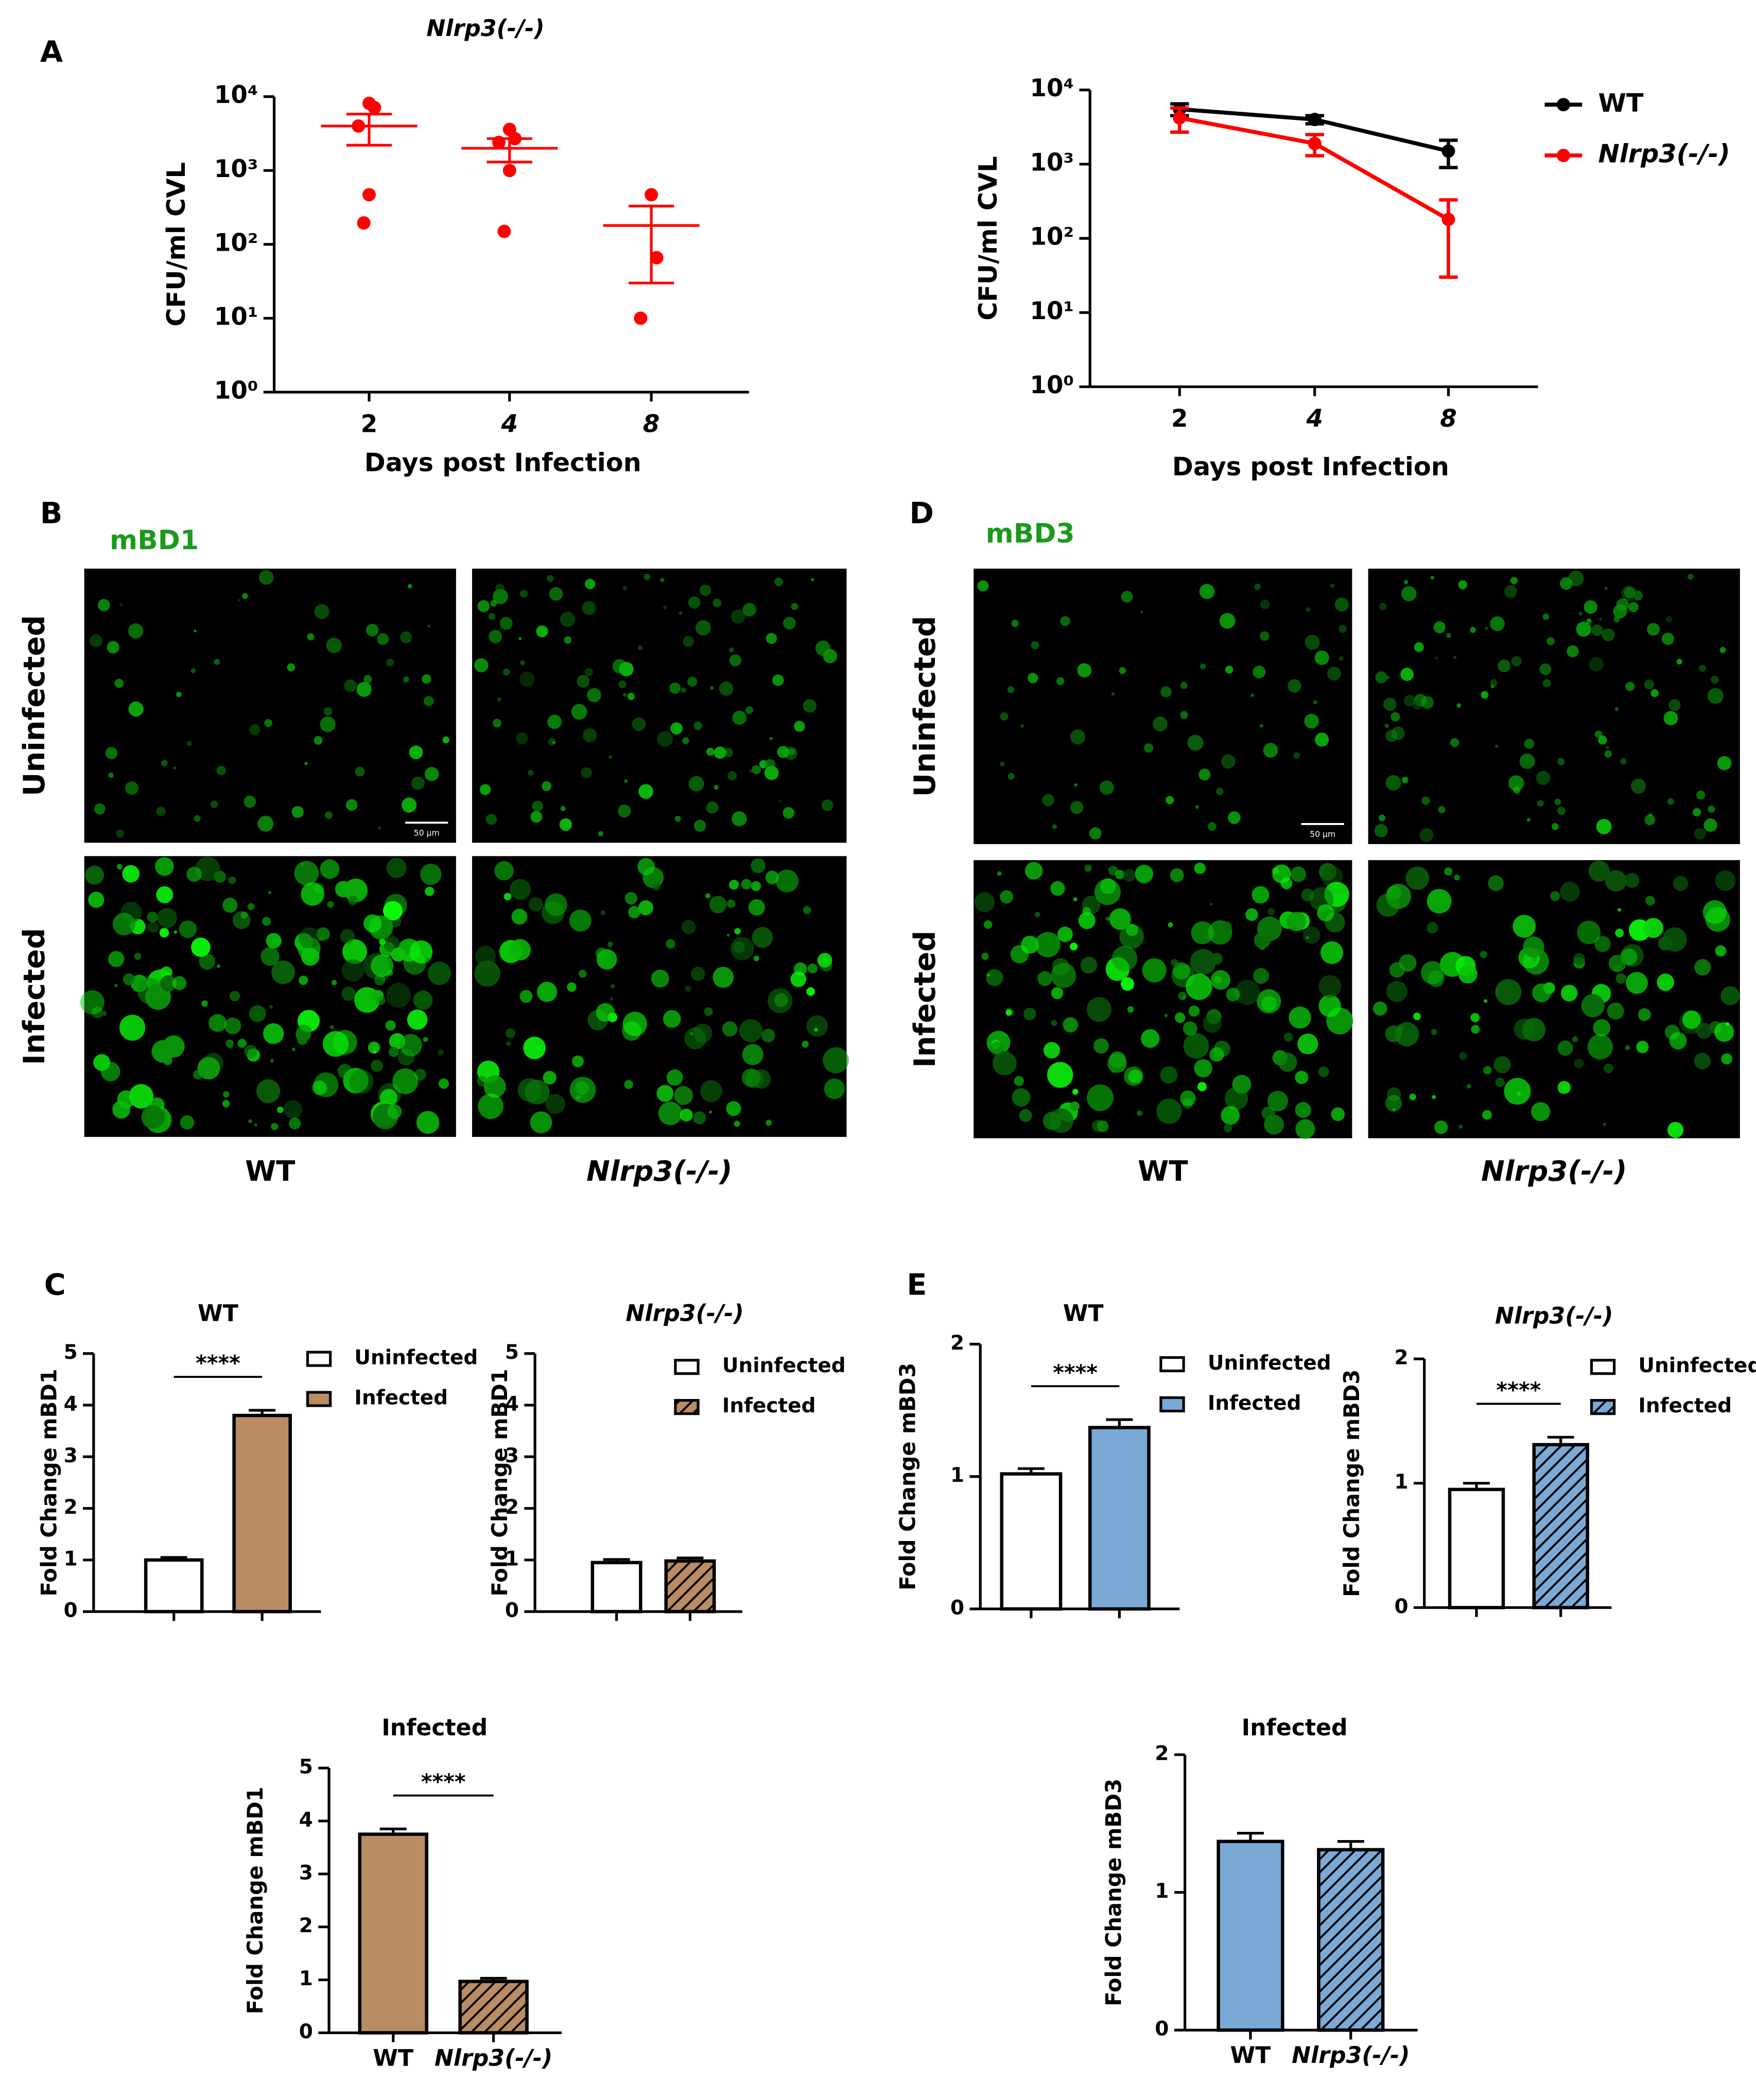 The width and height of the screenshot is (1756, 2100). I want to click on x-tick-label: WT, so click(393, 2058).